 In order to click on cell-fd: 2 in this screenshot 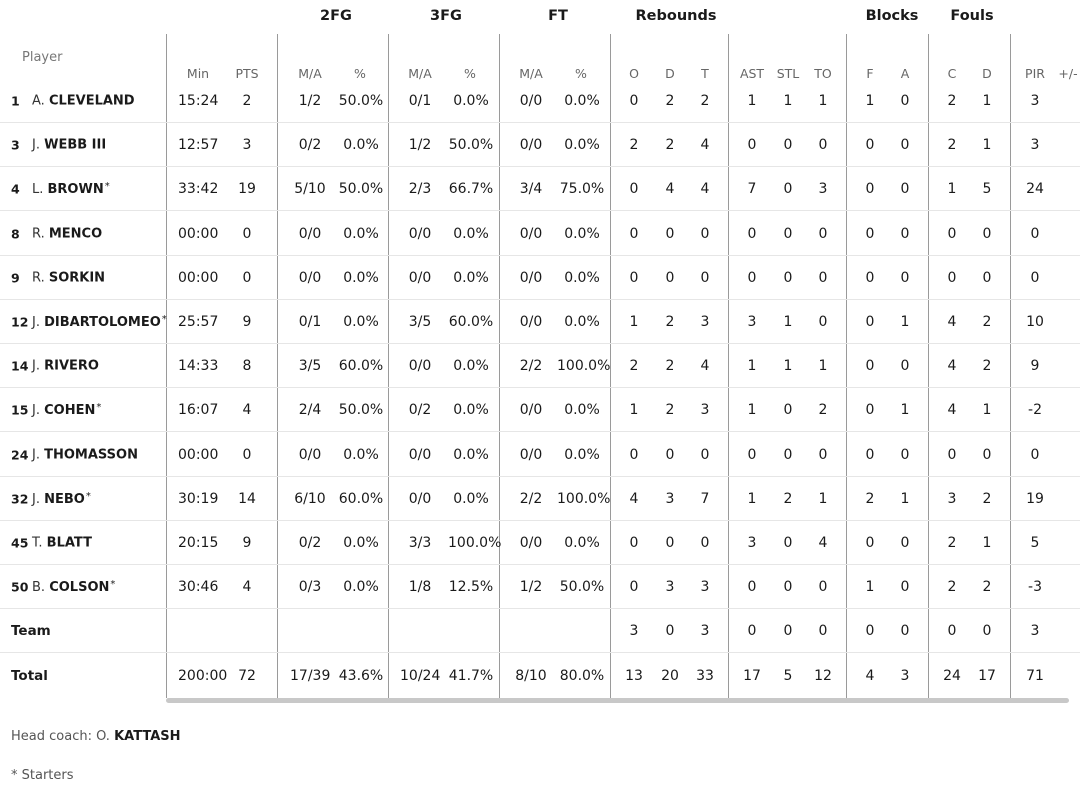, I will do `click(987, 322)`.